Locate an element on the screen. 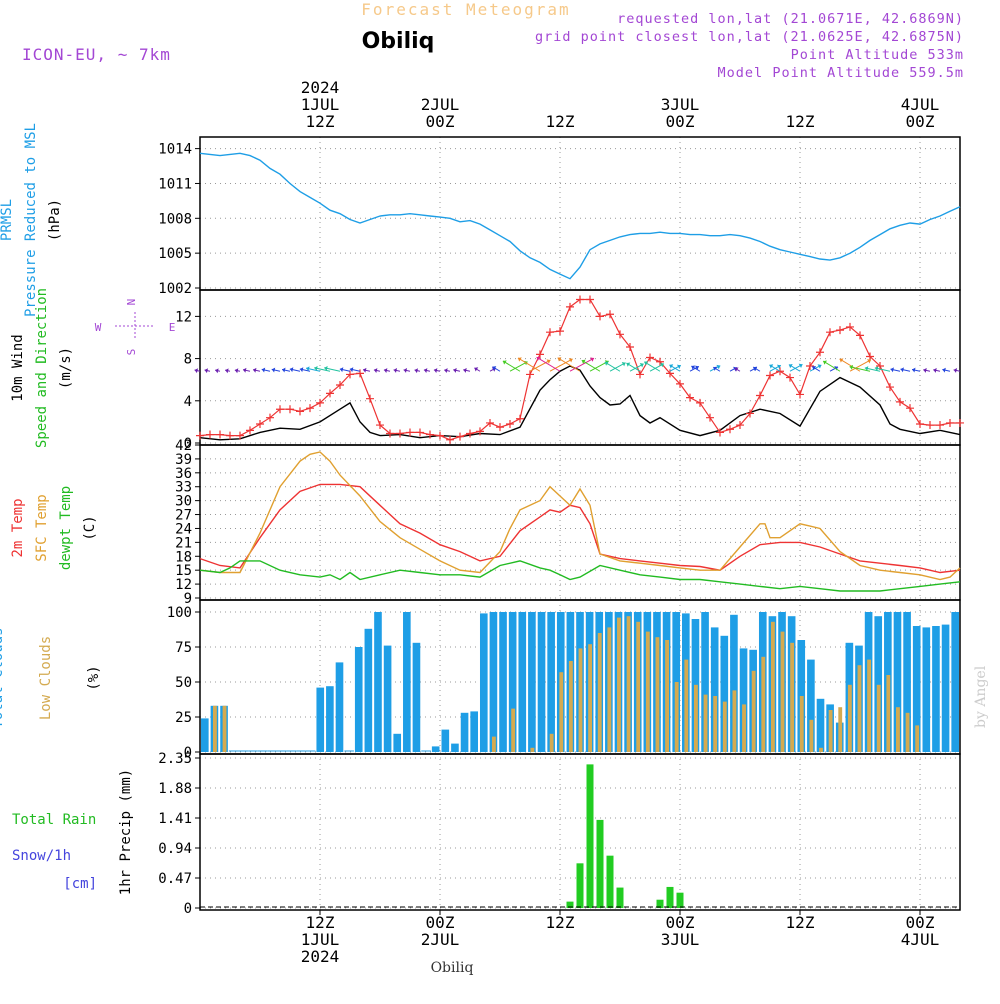 This screenshot has width=1000, height=1004. requested-coords: requested lon,lat (21.0671E, 42.6869N) is located at coordinates (790, 19).